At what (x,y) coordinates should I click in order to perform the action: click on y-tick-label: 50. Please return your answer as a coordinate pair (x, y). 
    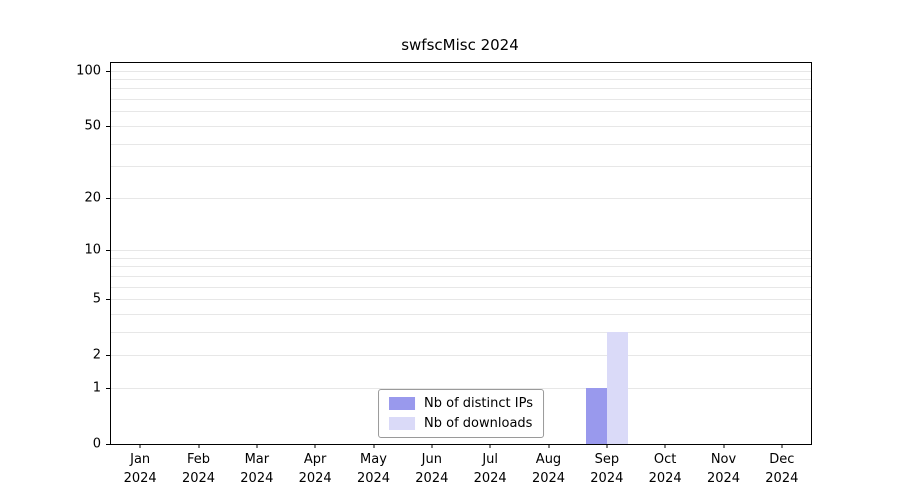
    Looking at the image, I should click on (92, 126).